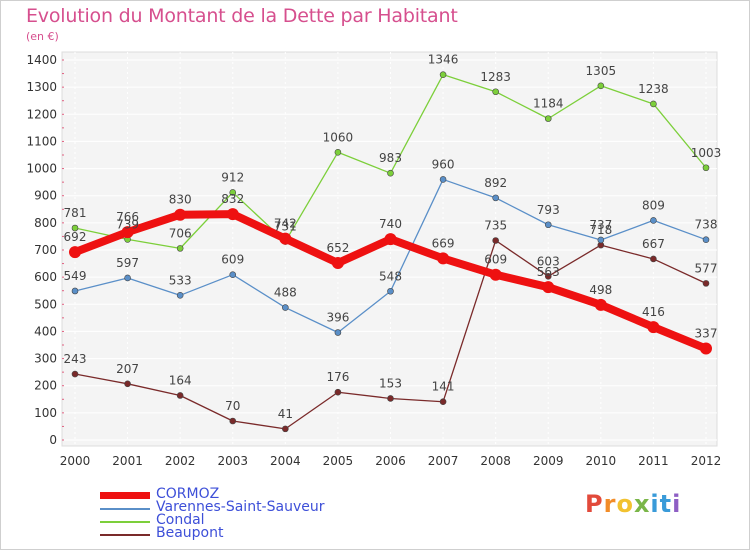 The width and height of the screenshot is (750, 550). What do you see at coordinates (45, 304) in the screenshot?
I see `y-tick-label: 500` at bounding box center [45, 304].